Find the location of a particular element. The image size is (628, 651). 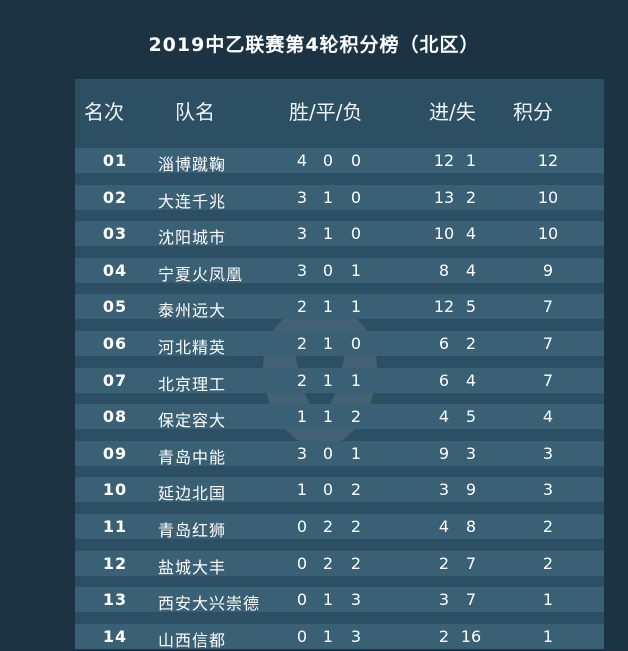

wins-cell: 2 is located at coordinates (302, 380).